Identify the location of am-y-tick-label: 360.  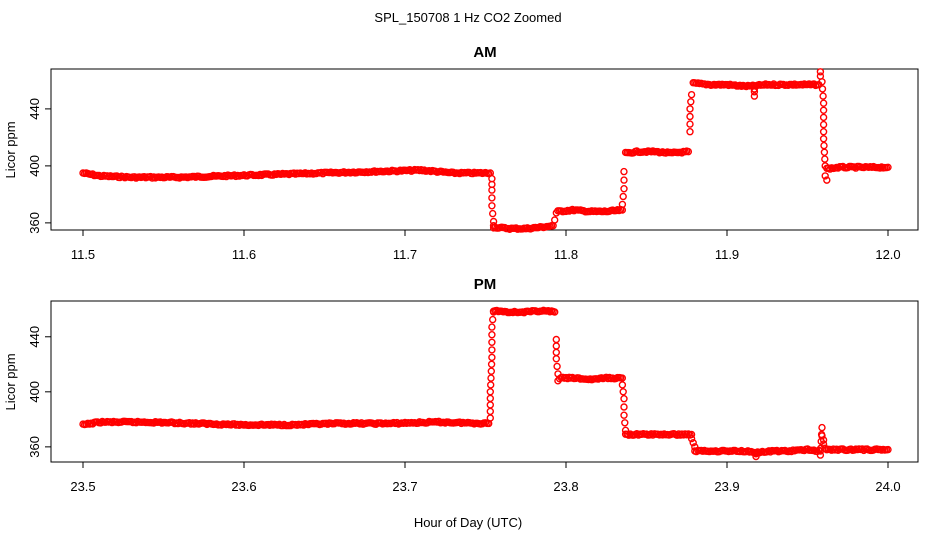
(34, 223).